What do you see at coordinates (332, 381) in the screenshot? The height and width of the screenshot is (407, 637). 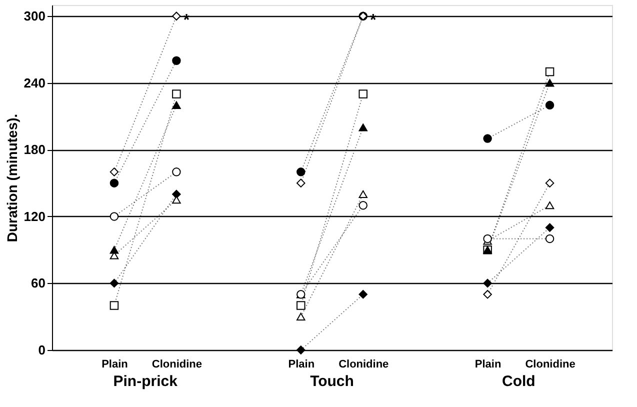 I see `text: Touch` at bounding box center [332, 381].